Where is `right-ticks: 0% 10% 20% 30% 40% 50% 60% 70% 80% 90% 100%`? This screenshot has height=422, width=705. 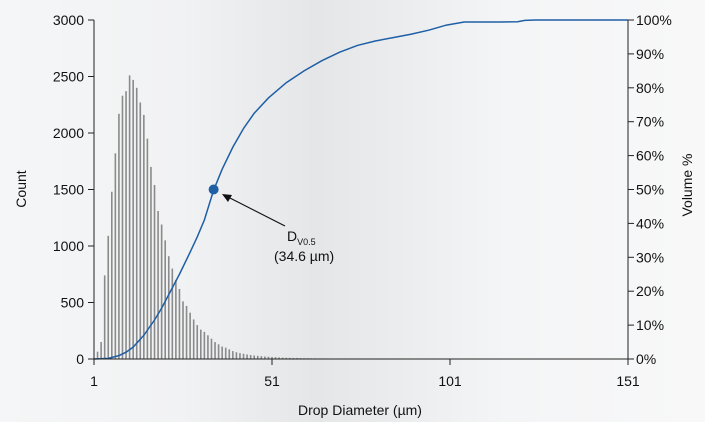
right-ticks: 0% 10% 20% 30% 40% 50% 60% 70% 80% 90% 100% is located at coordinates (650, 189).